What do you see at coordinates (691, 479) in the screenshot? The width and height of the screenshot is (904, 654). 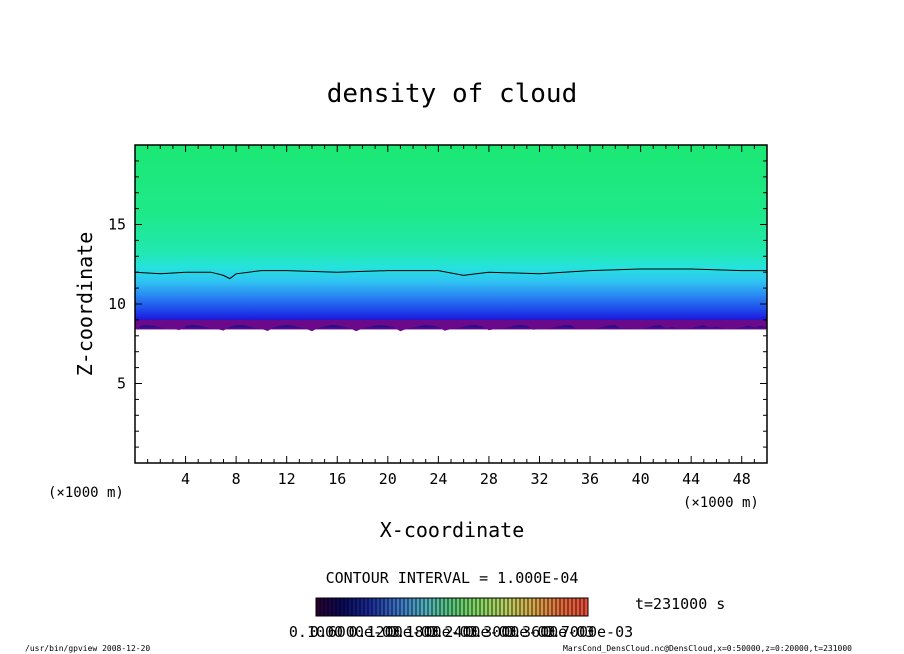 I see `x-tick-label: 44` at bounding box center [691, 479].